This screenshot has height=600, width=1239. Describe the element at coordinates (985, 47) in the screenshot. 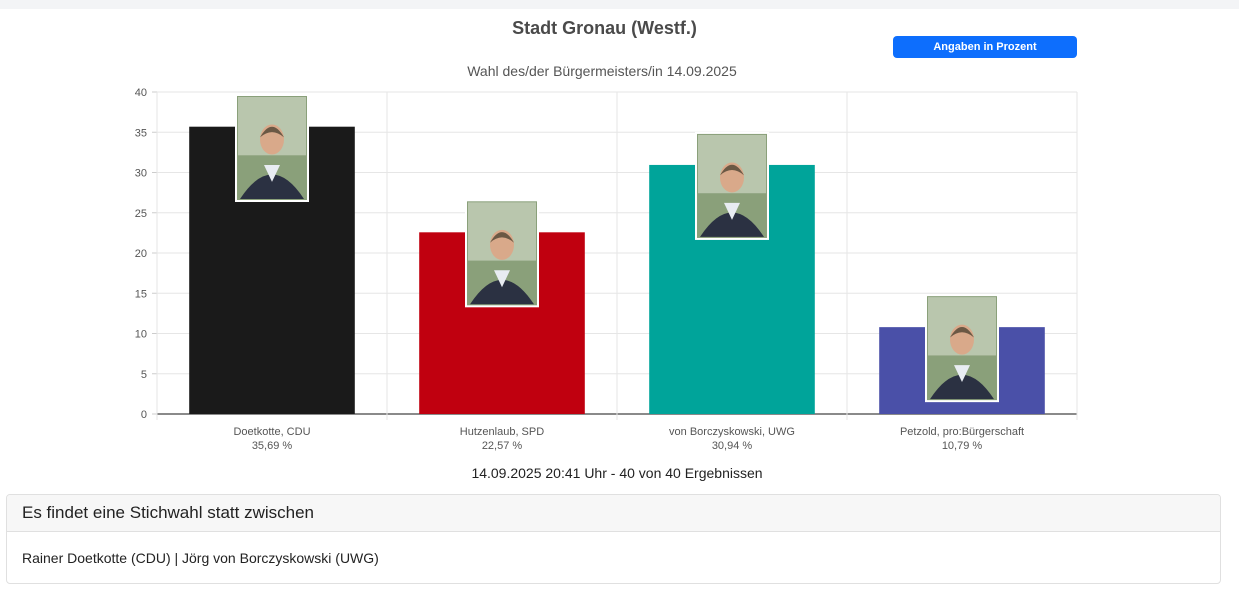

I see `percent-toggle-button: Angaben in Prozent` at that location.